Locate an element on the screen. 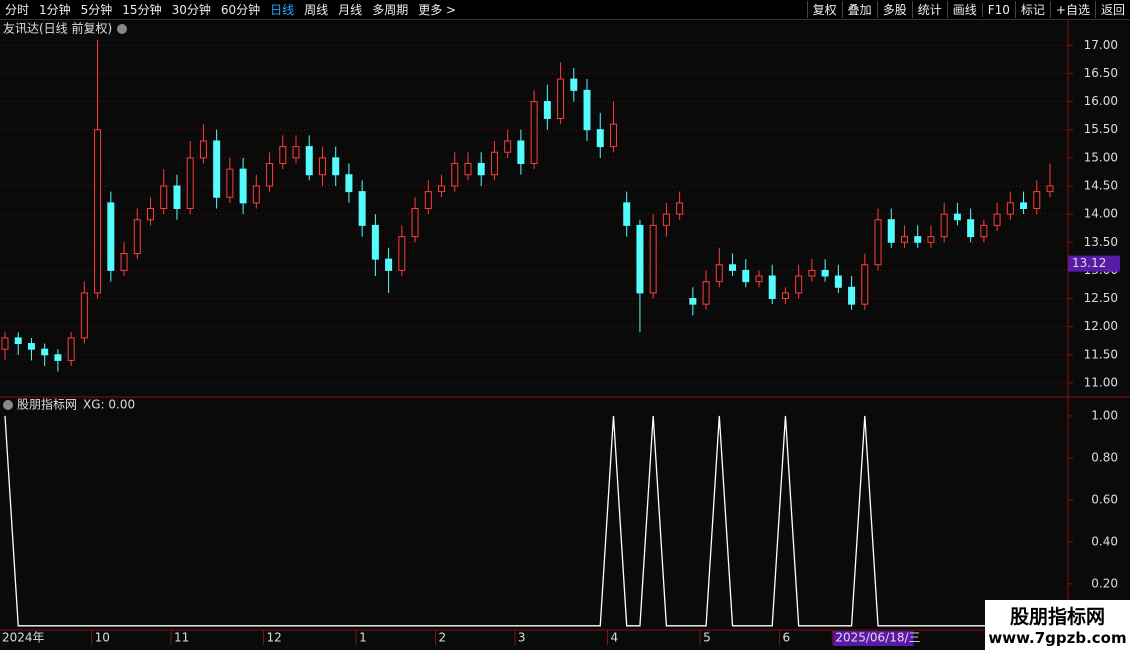 The image size is (1130, 650). price-marker-label: 13.12 is located at coordinates (1089, 263).